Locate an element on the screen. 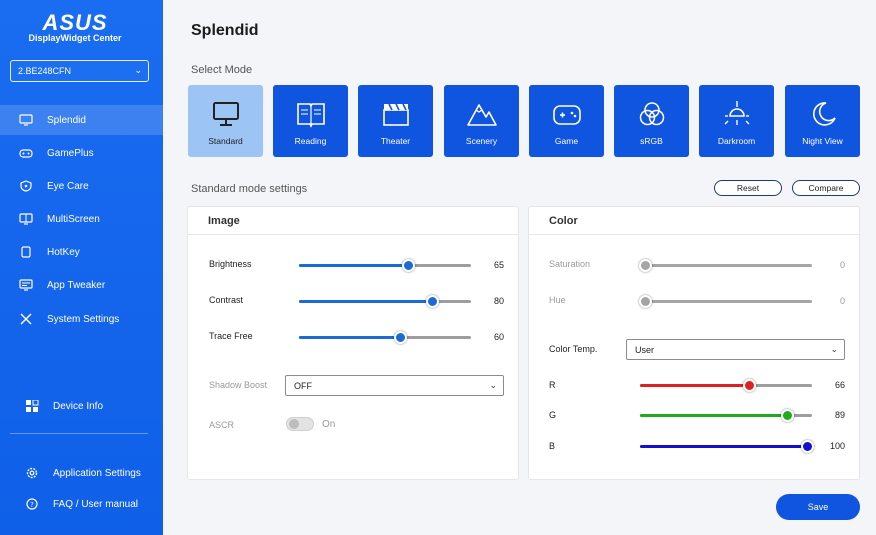 The height and width of the screenshot is (535, 876). saturation-slider-knob is located at coordinates (645, 265).